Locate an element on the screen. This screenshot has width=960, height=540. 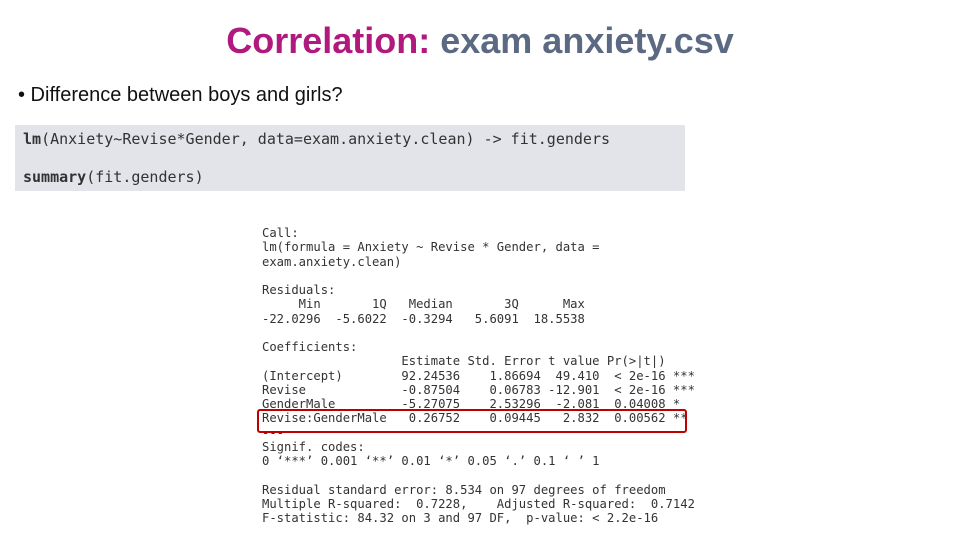
output-line: Signif. codes: is located at coordinates (313, 446).